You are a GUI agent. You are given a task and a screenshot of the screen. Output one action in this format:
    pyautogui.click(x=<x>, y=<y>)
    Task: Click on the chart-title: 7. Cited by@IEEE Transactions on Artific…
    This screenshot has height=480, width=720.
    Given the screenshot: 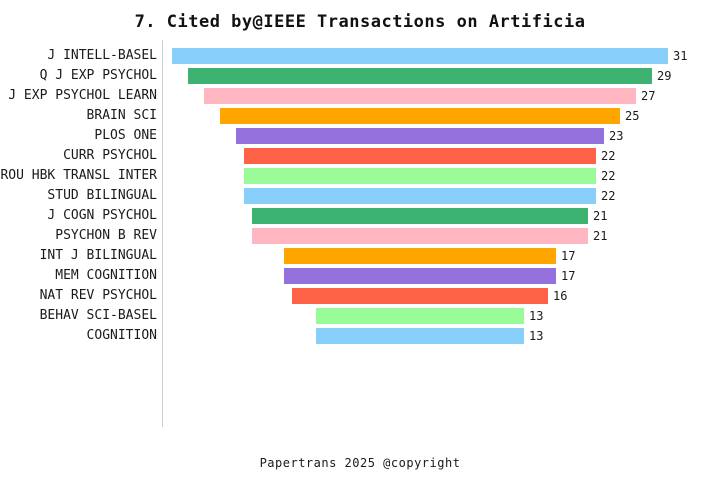 What is the action you would take?
    pyautogui.click(x=360, y=22)
    